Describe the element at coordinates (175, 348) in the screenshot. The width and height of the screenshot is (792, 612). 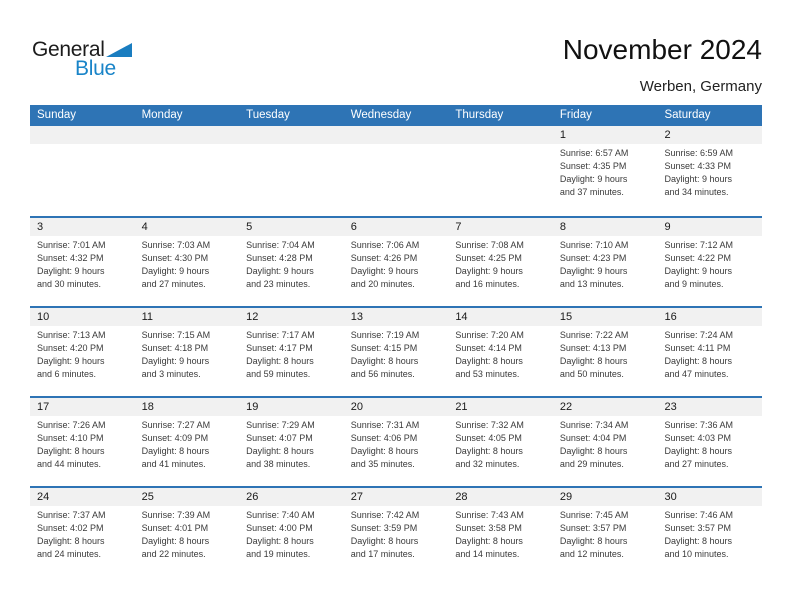
I see `detail-line: Sunset: 4:18 PM` at that location.